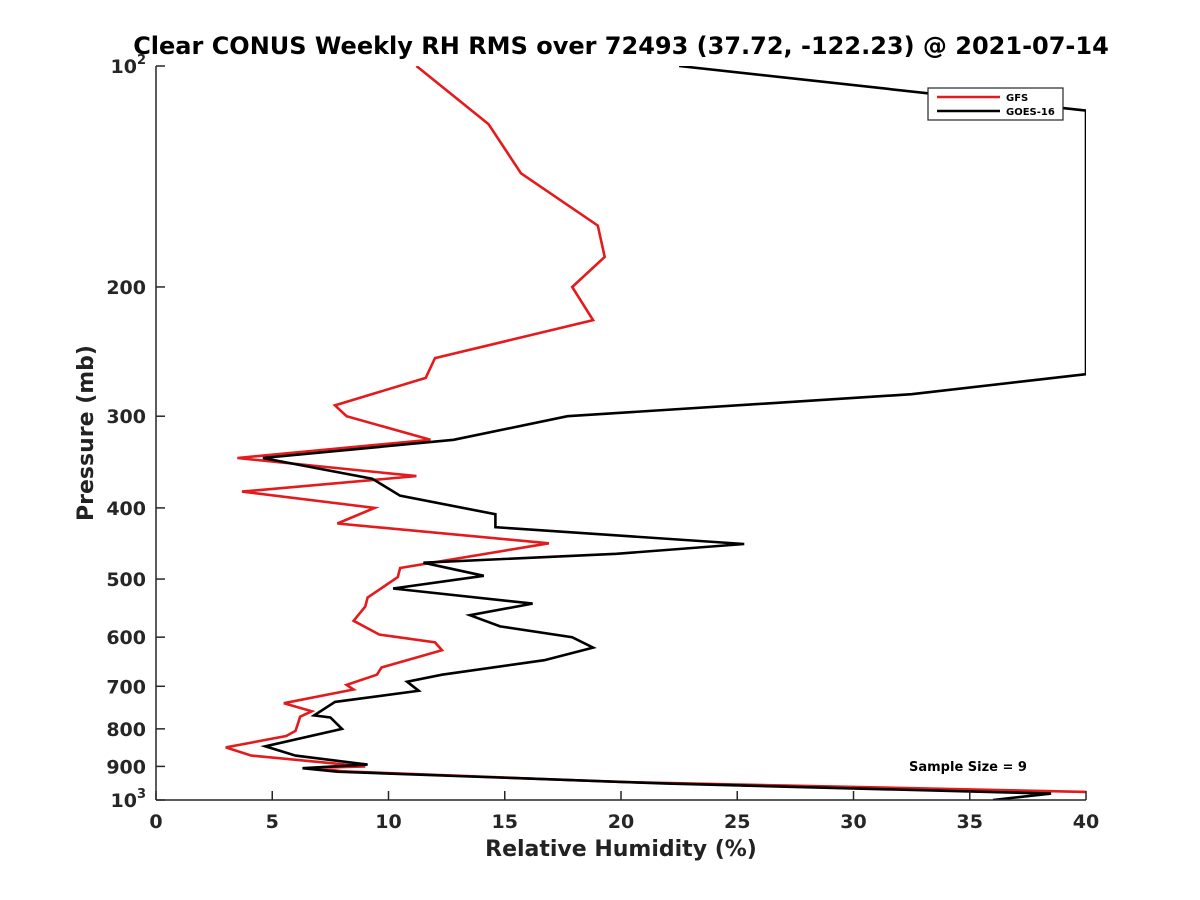 The image size is (1200, 900). I want to click on y-axis-label: Pressure (mb), so click(86, 433).